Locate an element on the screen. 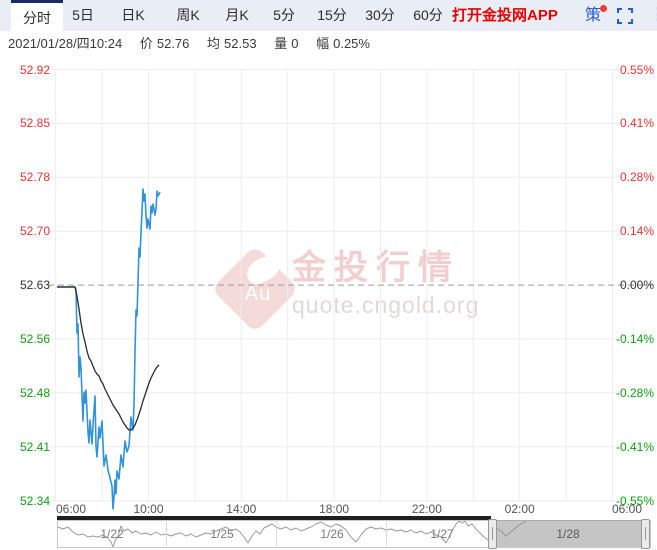 The image size is (657, 550). navigator-date-label: 1/22 is located at coordinates (112, 534).